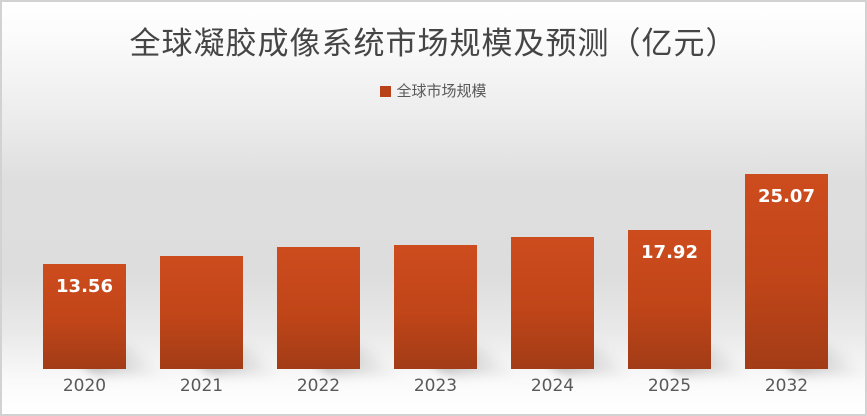  I want to click on bar-group-2024, so click(570, 305).